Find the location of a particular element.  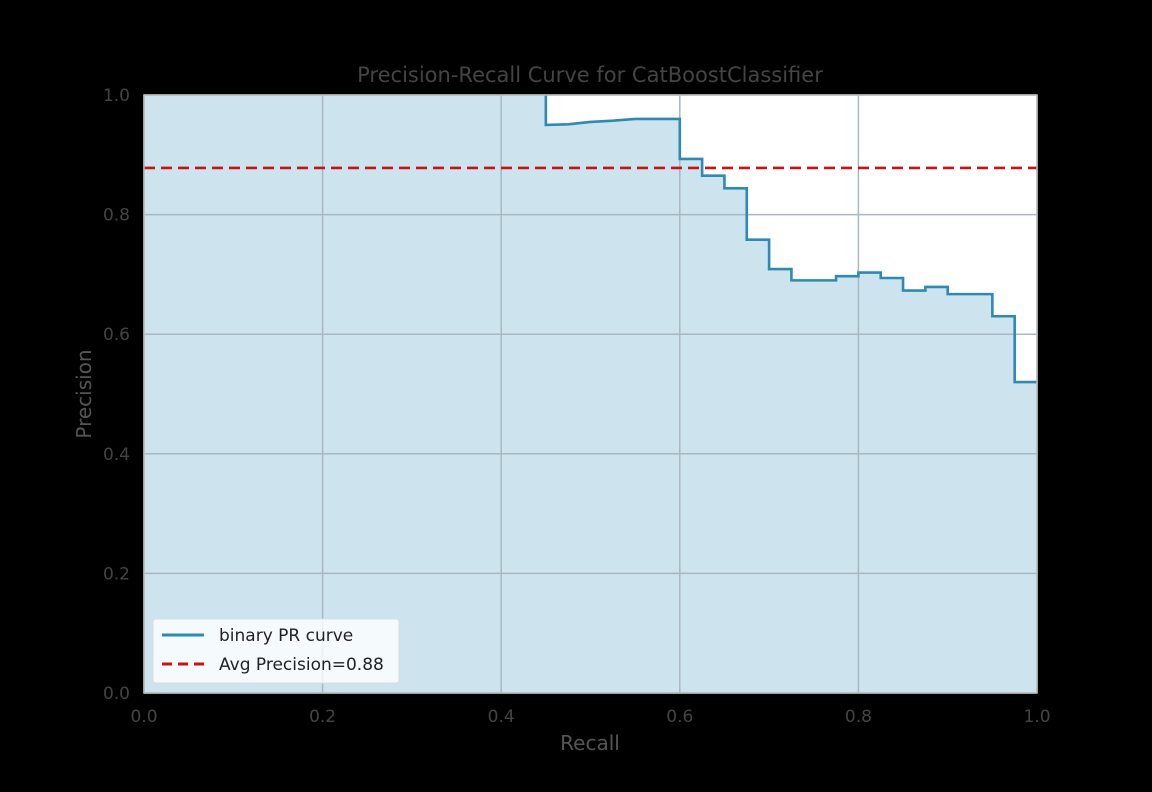

y-tick-label: 0.8 is located at coordinates (116, 216).